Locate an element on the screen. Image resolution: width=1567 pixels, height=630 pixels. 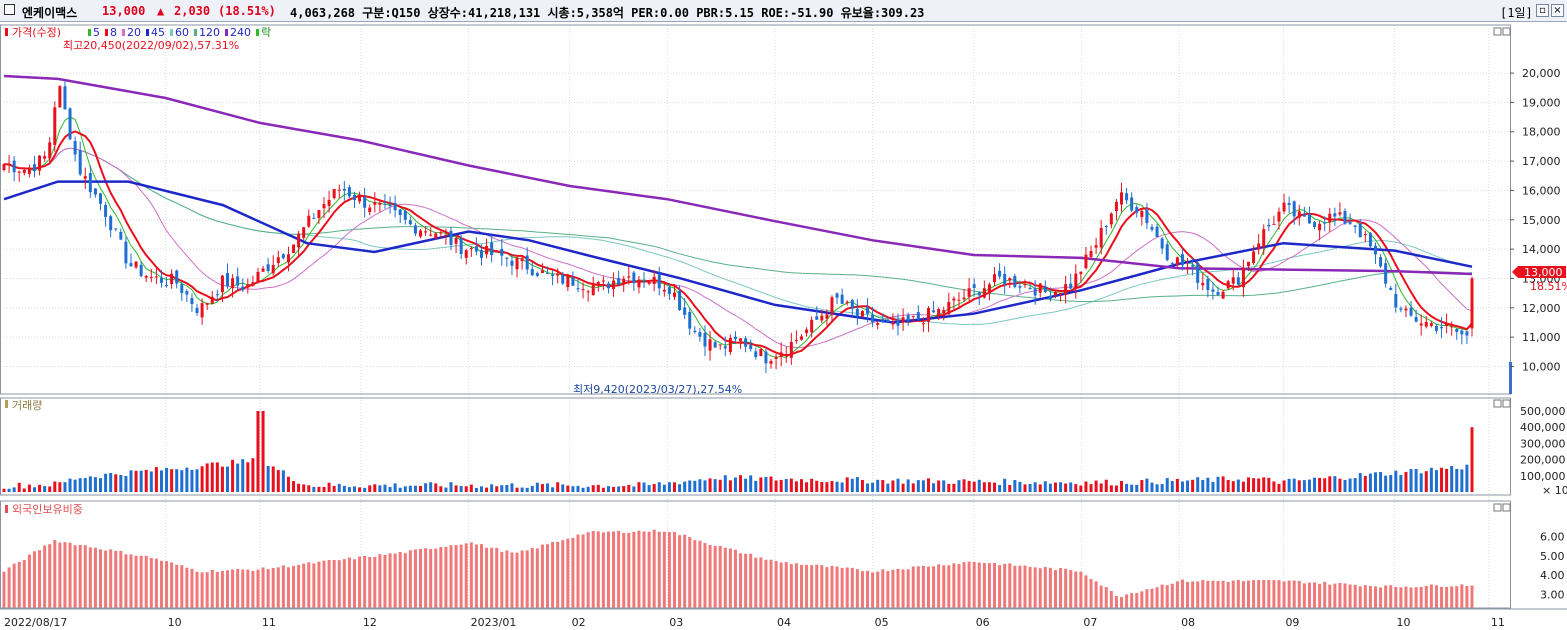
price-tick: 11,000 is located at coordinates (1541, 337).